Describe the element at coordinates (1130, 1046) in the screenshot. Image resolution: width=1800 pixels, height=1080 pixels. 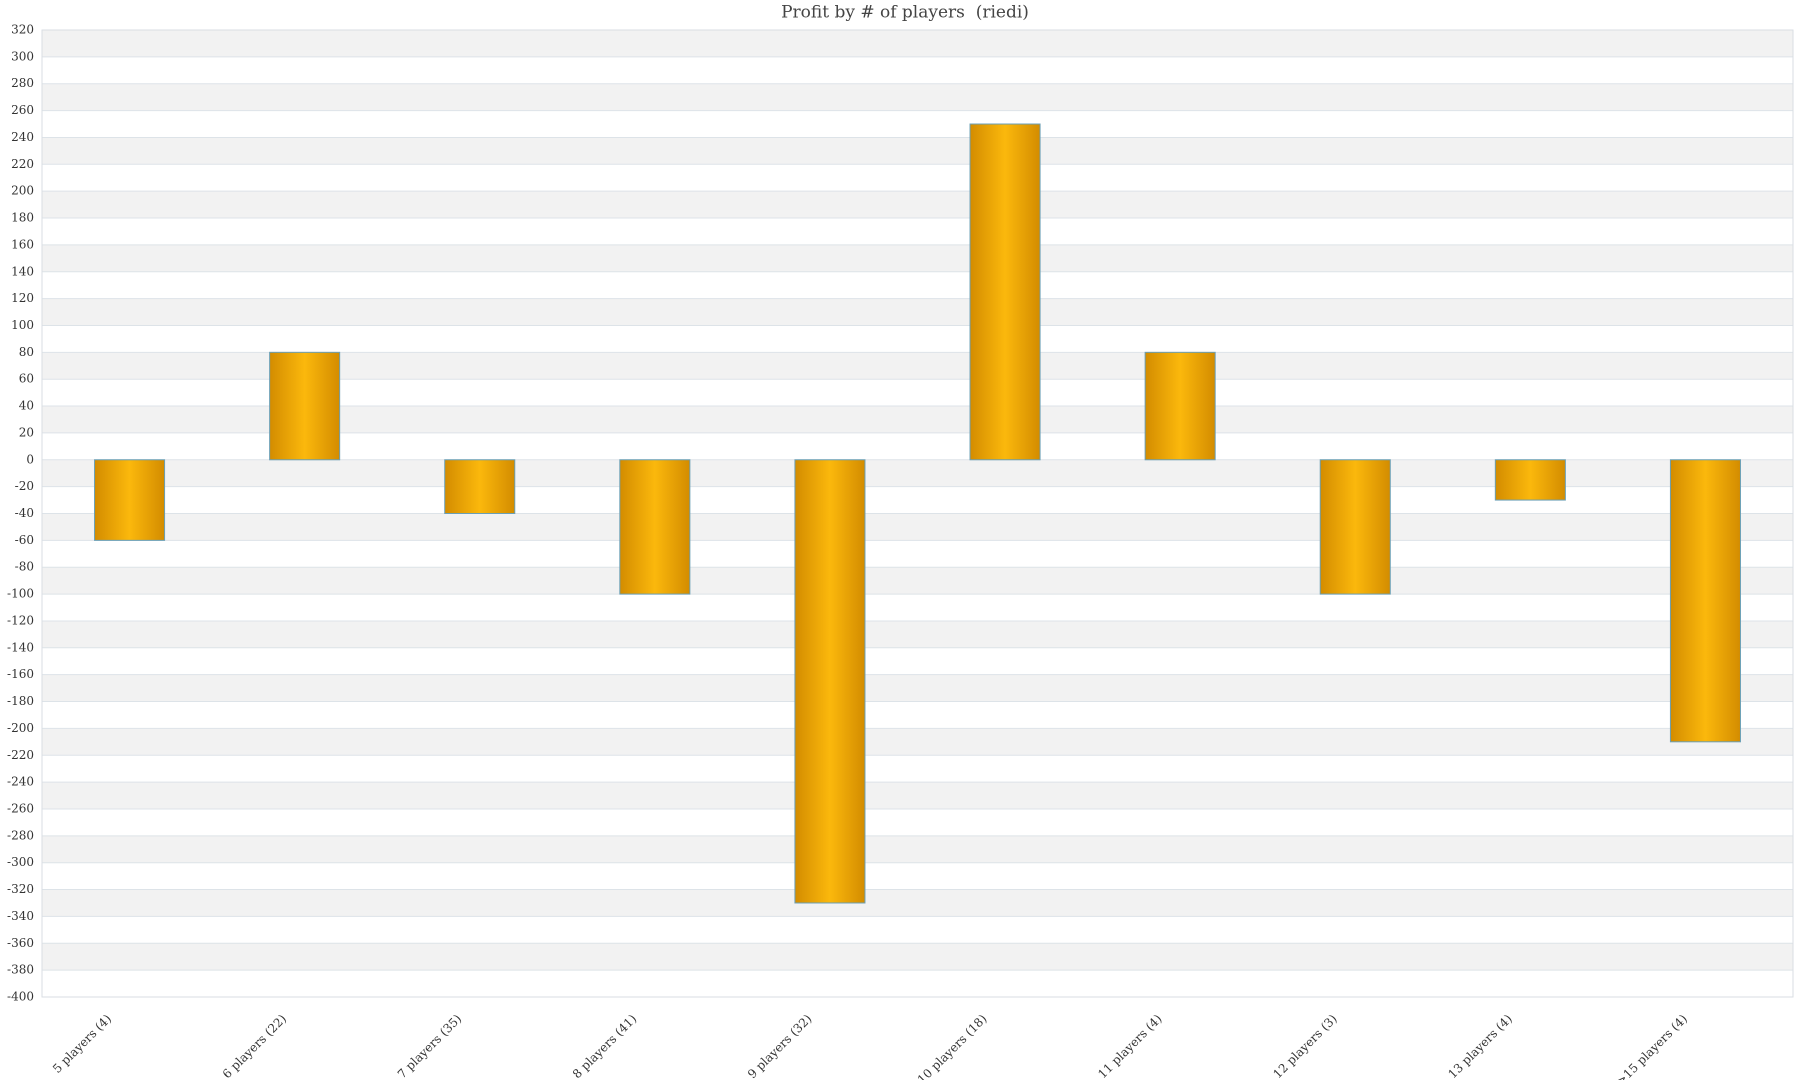
I see `x-tick-label: 11 players (4)` at that location.